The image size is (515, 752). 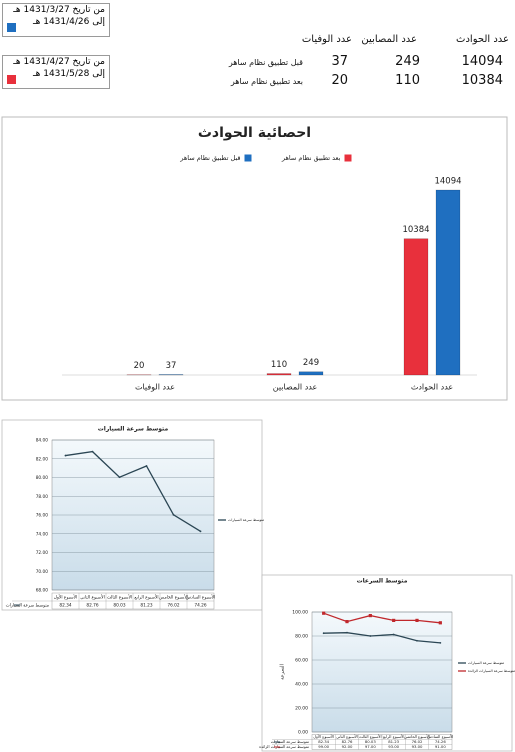 I want to click on value-label: 20, so click(x=139, y=366).